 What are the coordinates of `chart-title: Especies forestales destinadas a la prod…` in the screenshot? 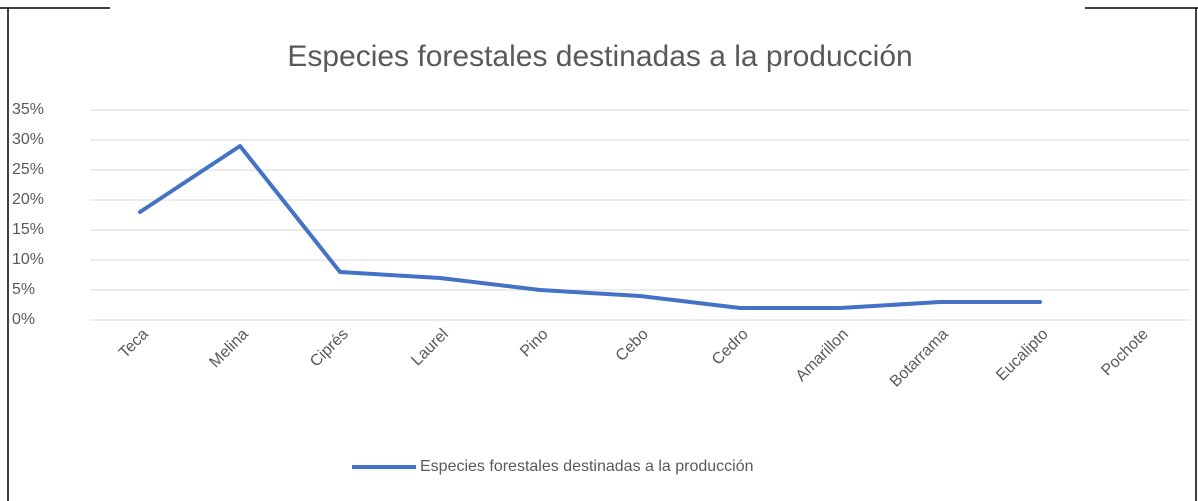 It's located at (599, 56).